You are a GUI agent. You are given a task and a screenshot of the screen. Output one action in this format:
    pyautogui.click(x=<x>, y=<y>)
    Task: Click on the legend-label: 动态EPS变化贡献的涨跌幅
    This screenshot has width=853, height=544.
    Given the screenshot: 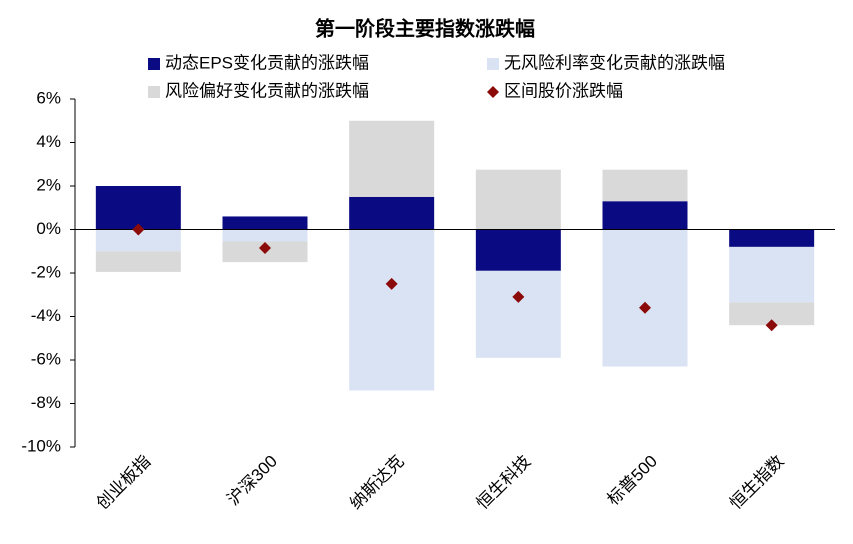 What is the action you would take?
    pyautogui.click(x=267, y=62)
    